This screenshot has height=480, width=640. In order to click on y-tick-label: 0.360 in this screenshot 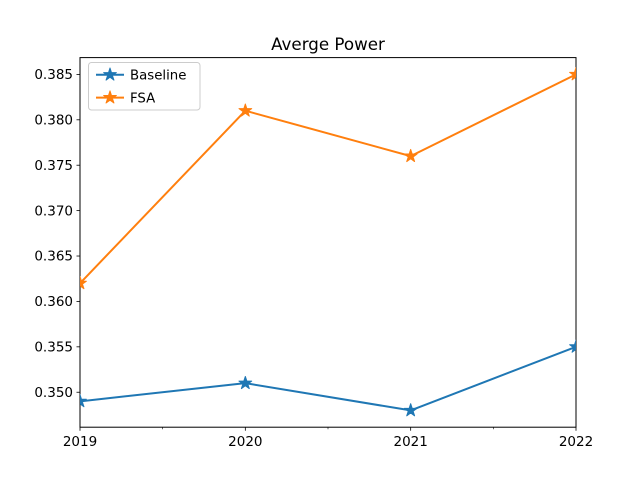, I will do `click(53, 302)`.